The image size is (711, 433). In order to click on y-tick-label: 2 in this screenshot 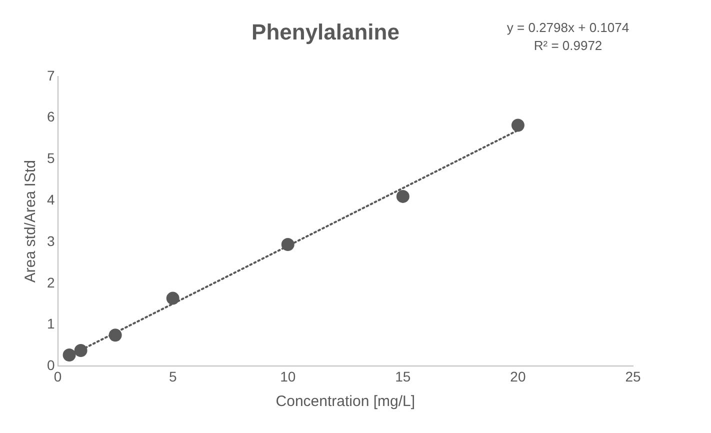, I will do `click(50, 282)`.